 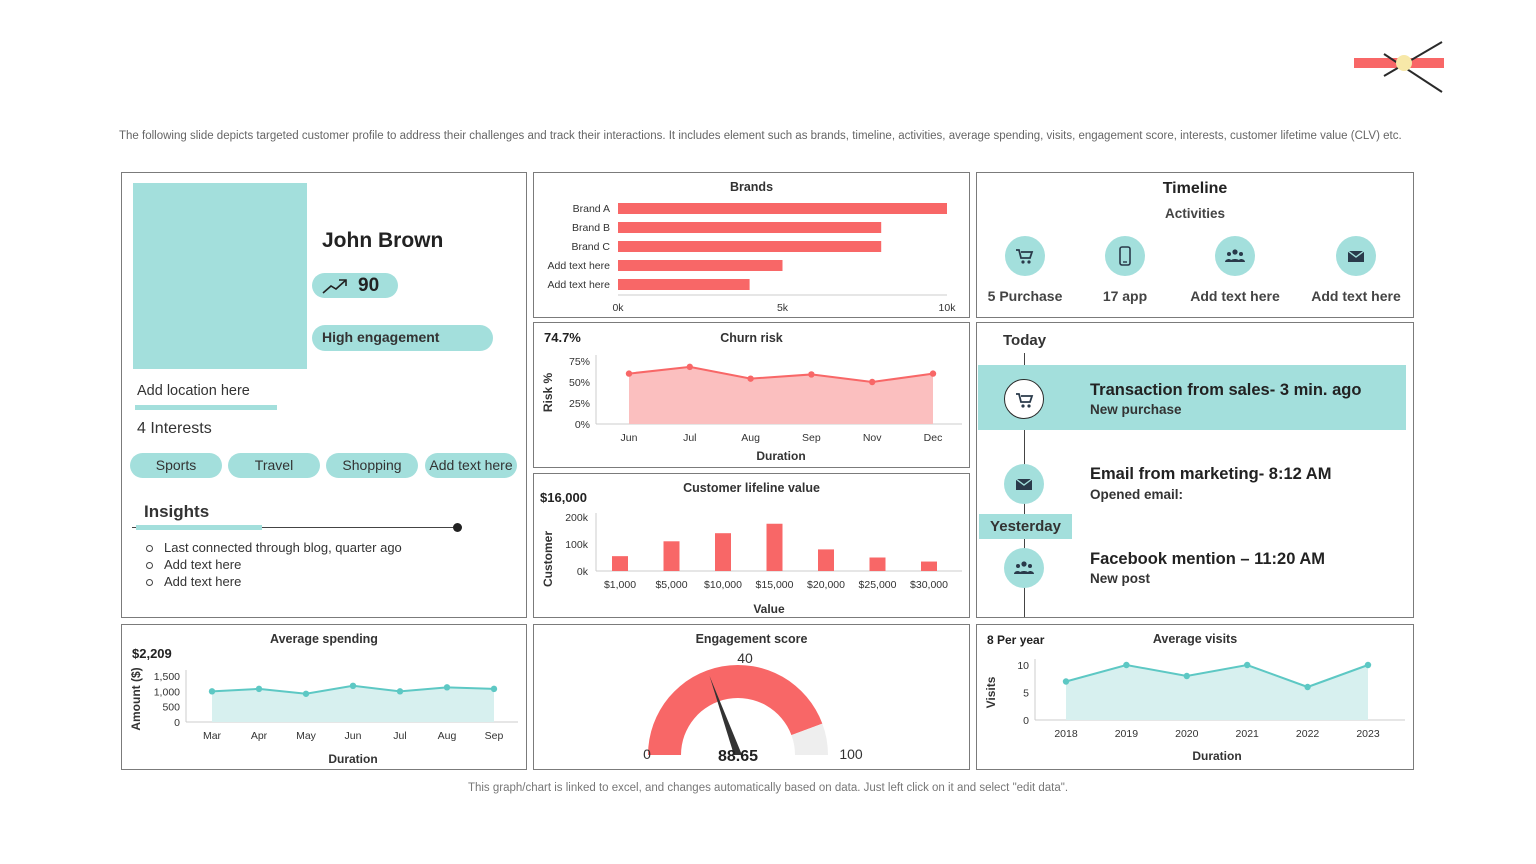 I want to click on activity-label: 17 app, so click(x=1125, y=296).